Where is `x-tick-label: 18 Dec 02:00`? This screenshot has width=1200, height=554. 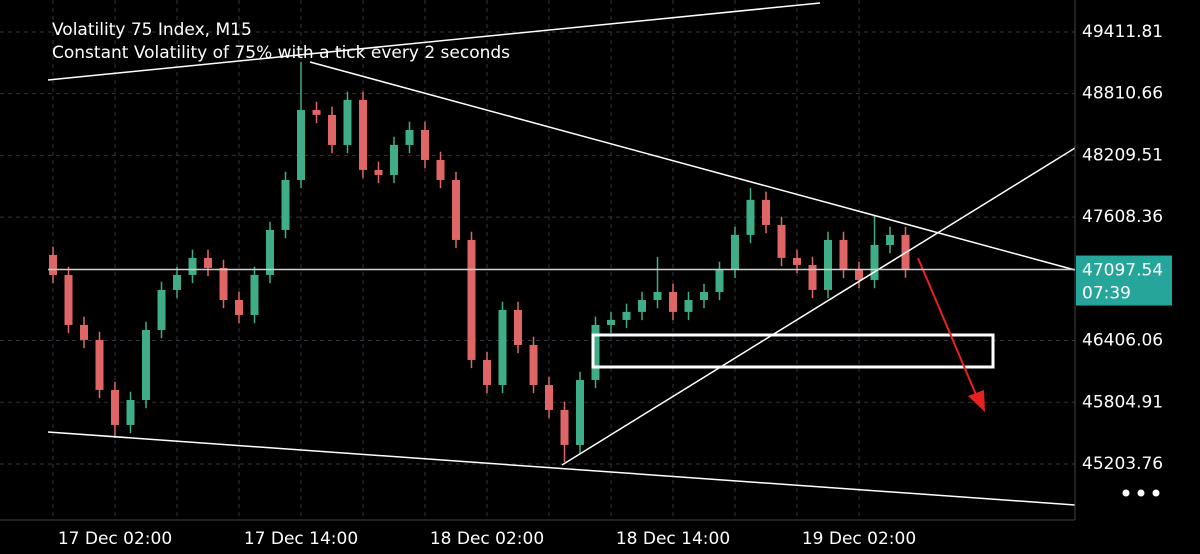 x-tick-label: 18 Dec 02:00 is located at coordinates (487, 539).